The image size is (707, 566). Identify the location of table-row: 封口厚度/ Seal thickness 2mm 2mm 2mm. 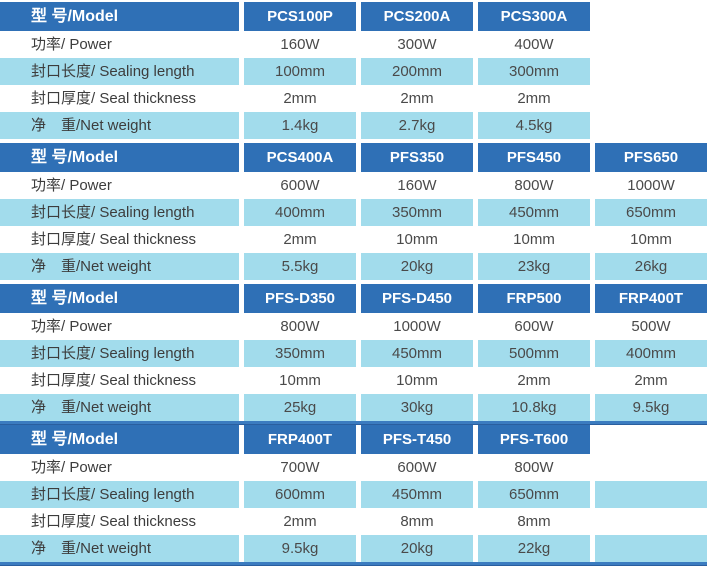
(353, 98).